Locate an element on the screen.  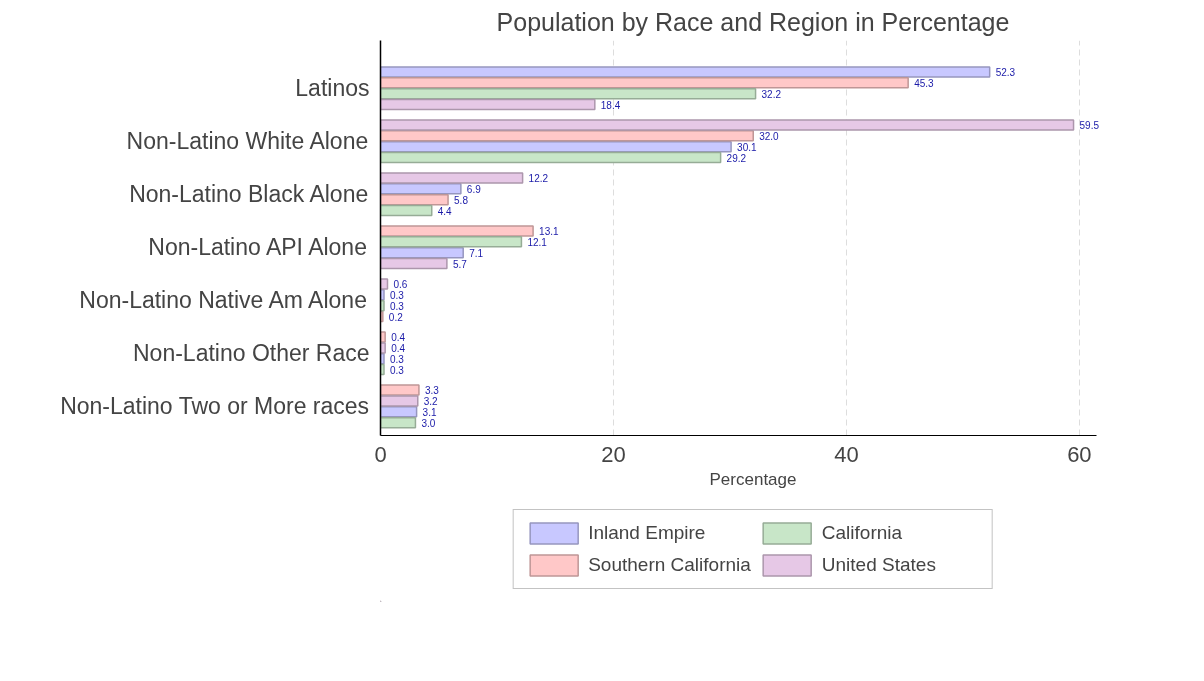
data-label: 29.2 is located at coordinates (736, 158).